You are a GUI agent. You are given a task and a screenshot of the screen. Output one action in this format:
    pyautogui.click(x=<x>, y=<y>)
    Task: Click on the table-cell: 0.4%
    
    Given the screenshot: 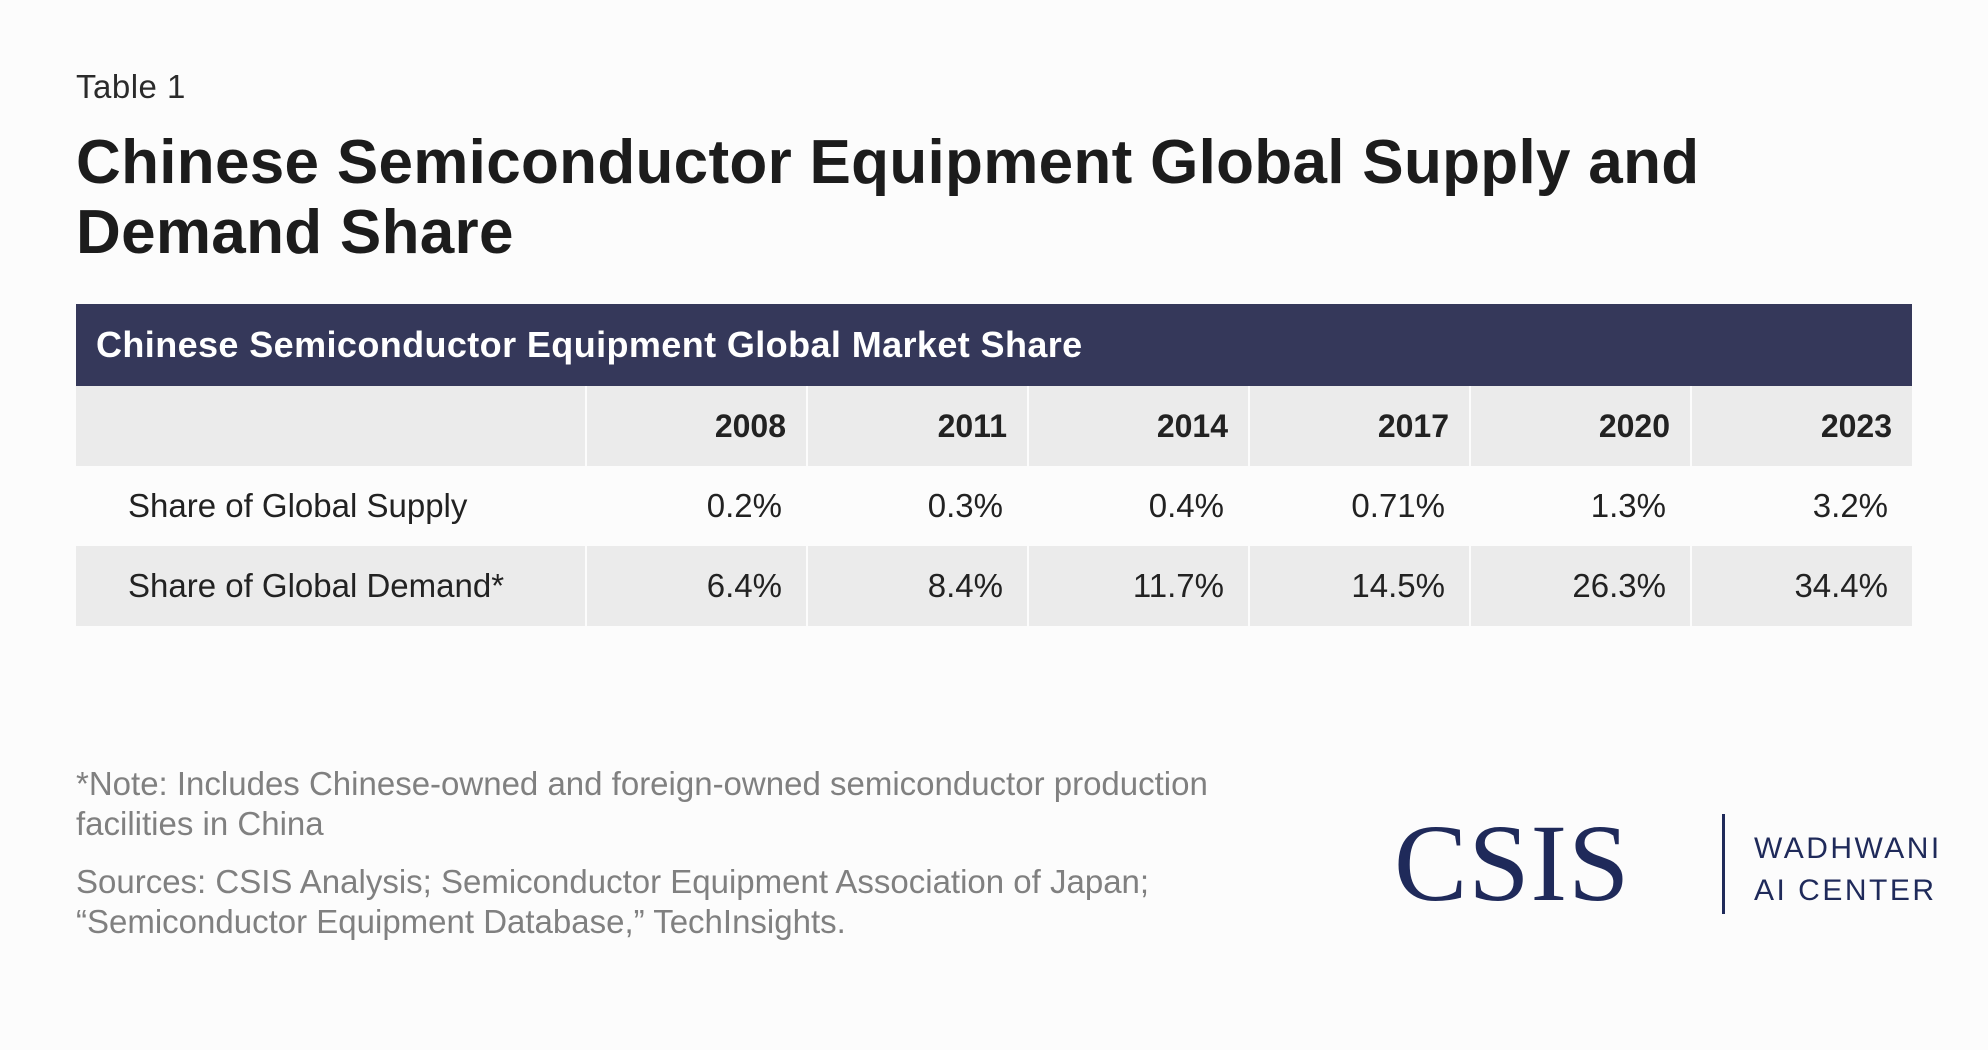 What is the action you would take?
    pyautogui.click(x=1138, y=506)
    